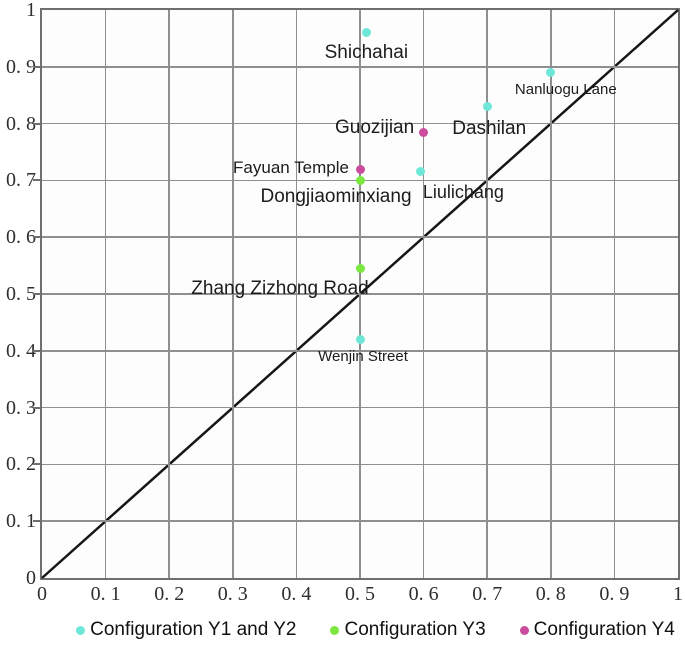 This screenshot has width=685, height=649. I want to click on data-point-fayuan-temple, so click(360, 169).